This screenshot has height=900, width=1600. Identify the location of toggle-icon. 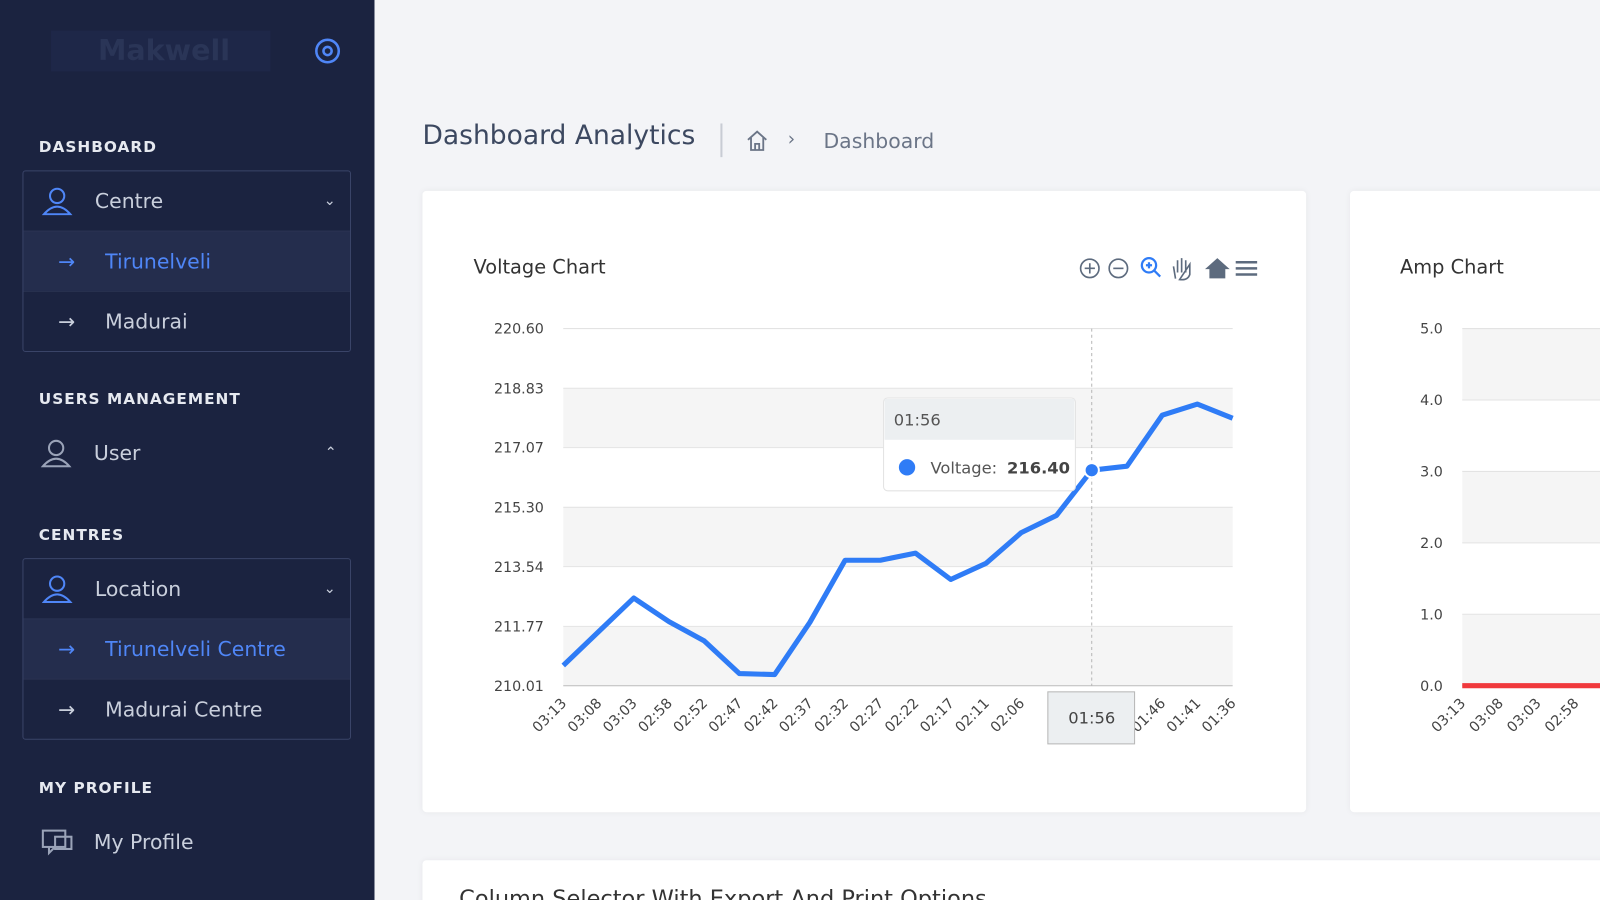
(327, 51).